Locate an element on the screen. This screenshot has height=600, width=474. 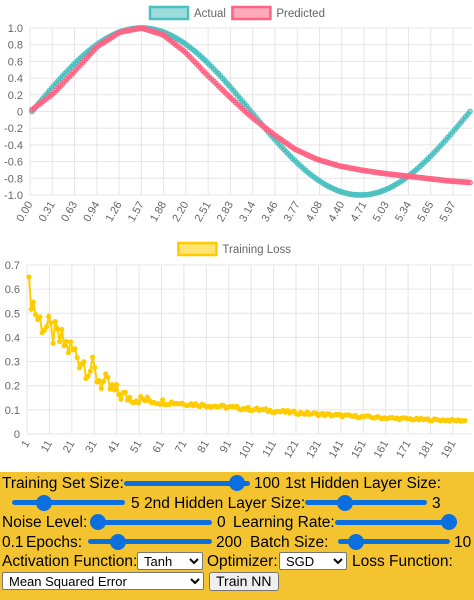
learning-rate-label: Learning Rate: is located at coordinates (284, 523).